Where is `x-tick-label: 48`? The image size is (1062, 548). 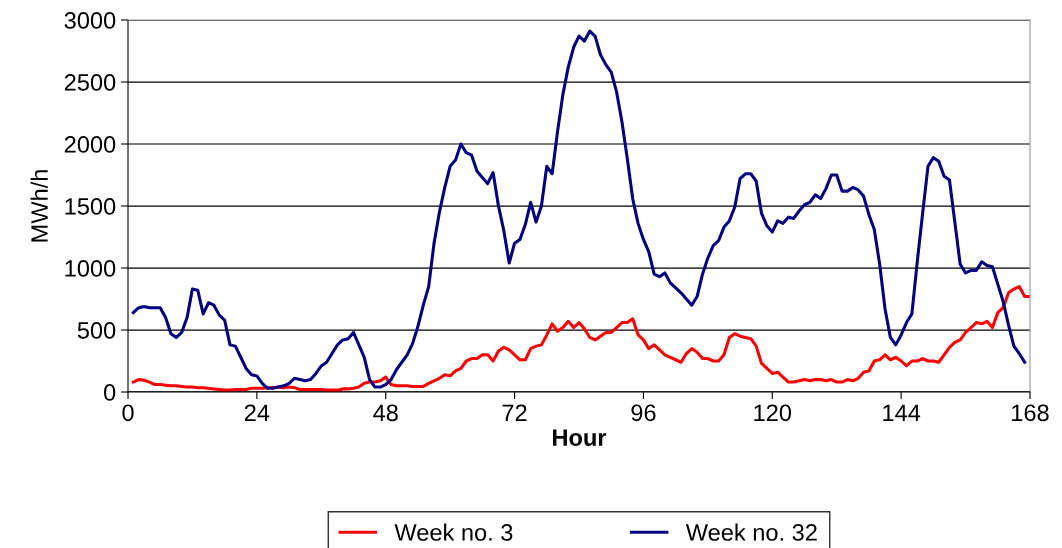
x-tick-label: 48 is located at coordinates (385, 413).